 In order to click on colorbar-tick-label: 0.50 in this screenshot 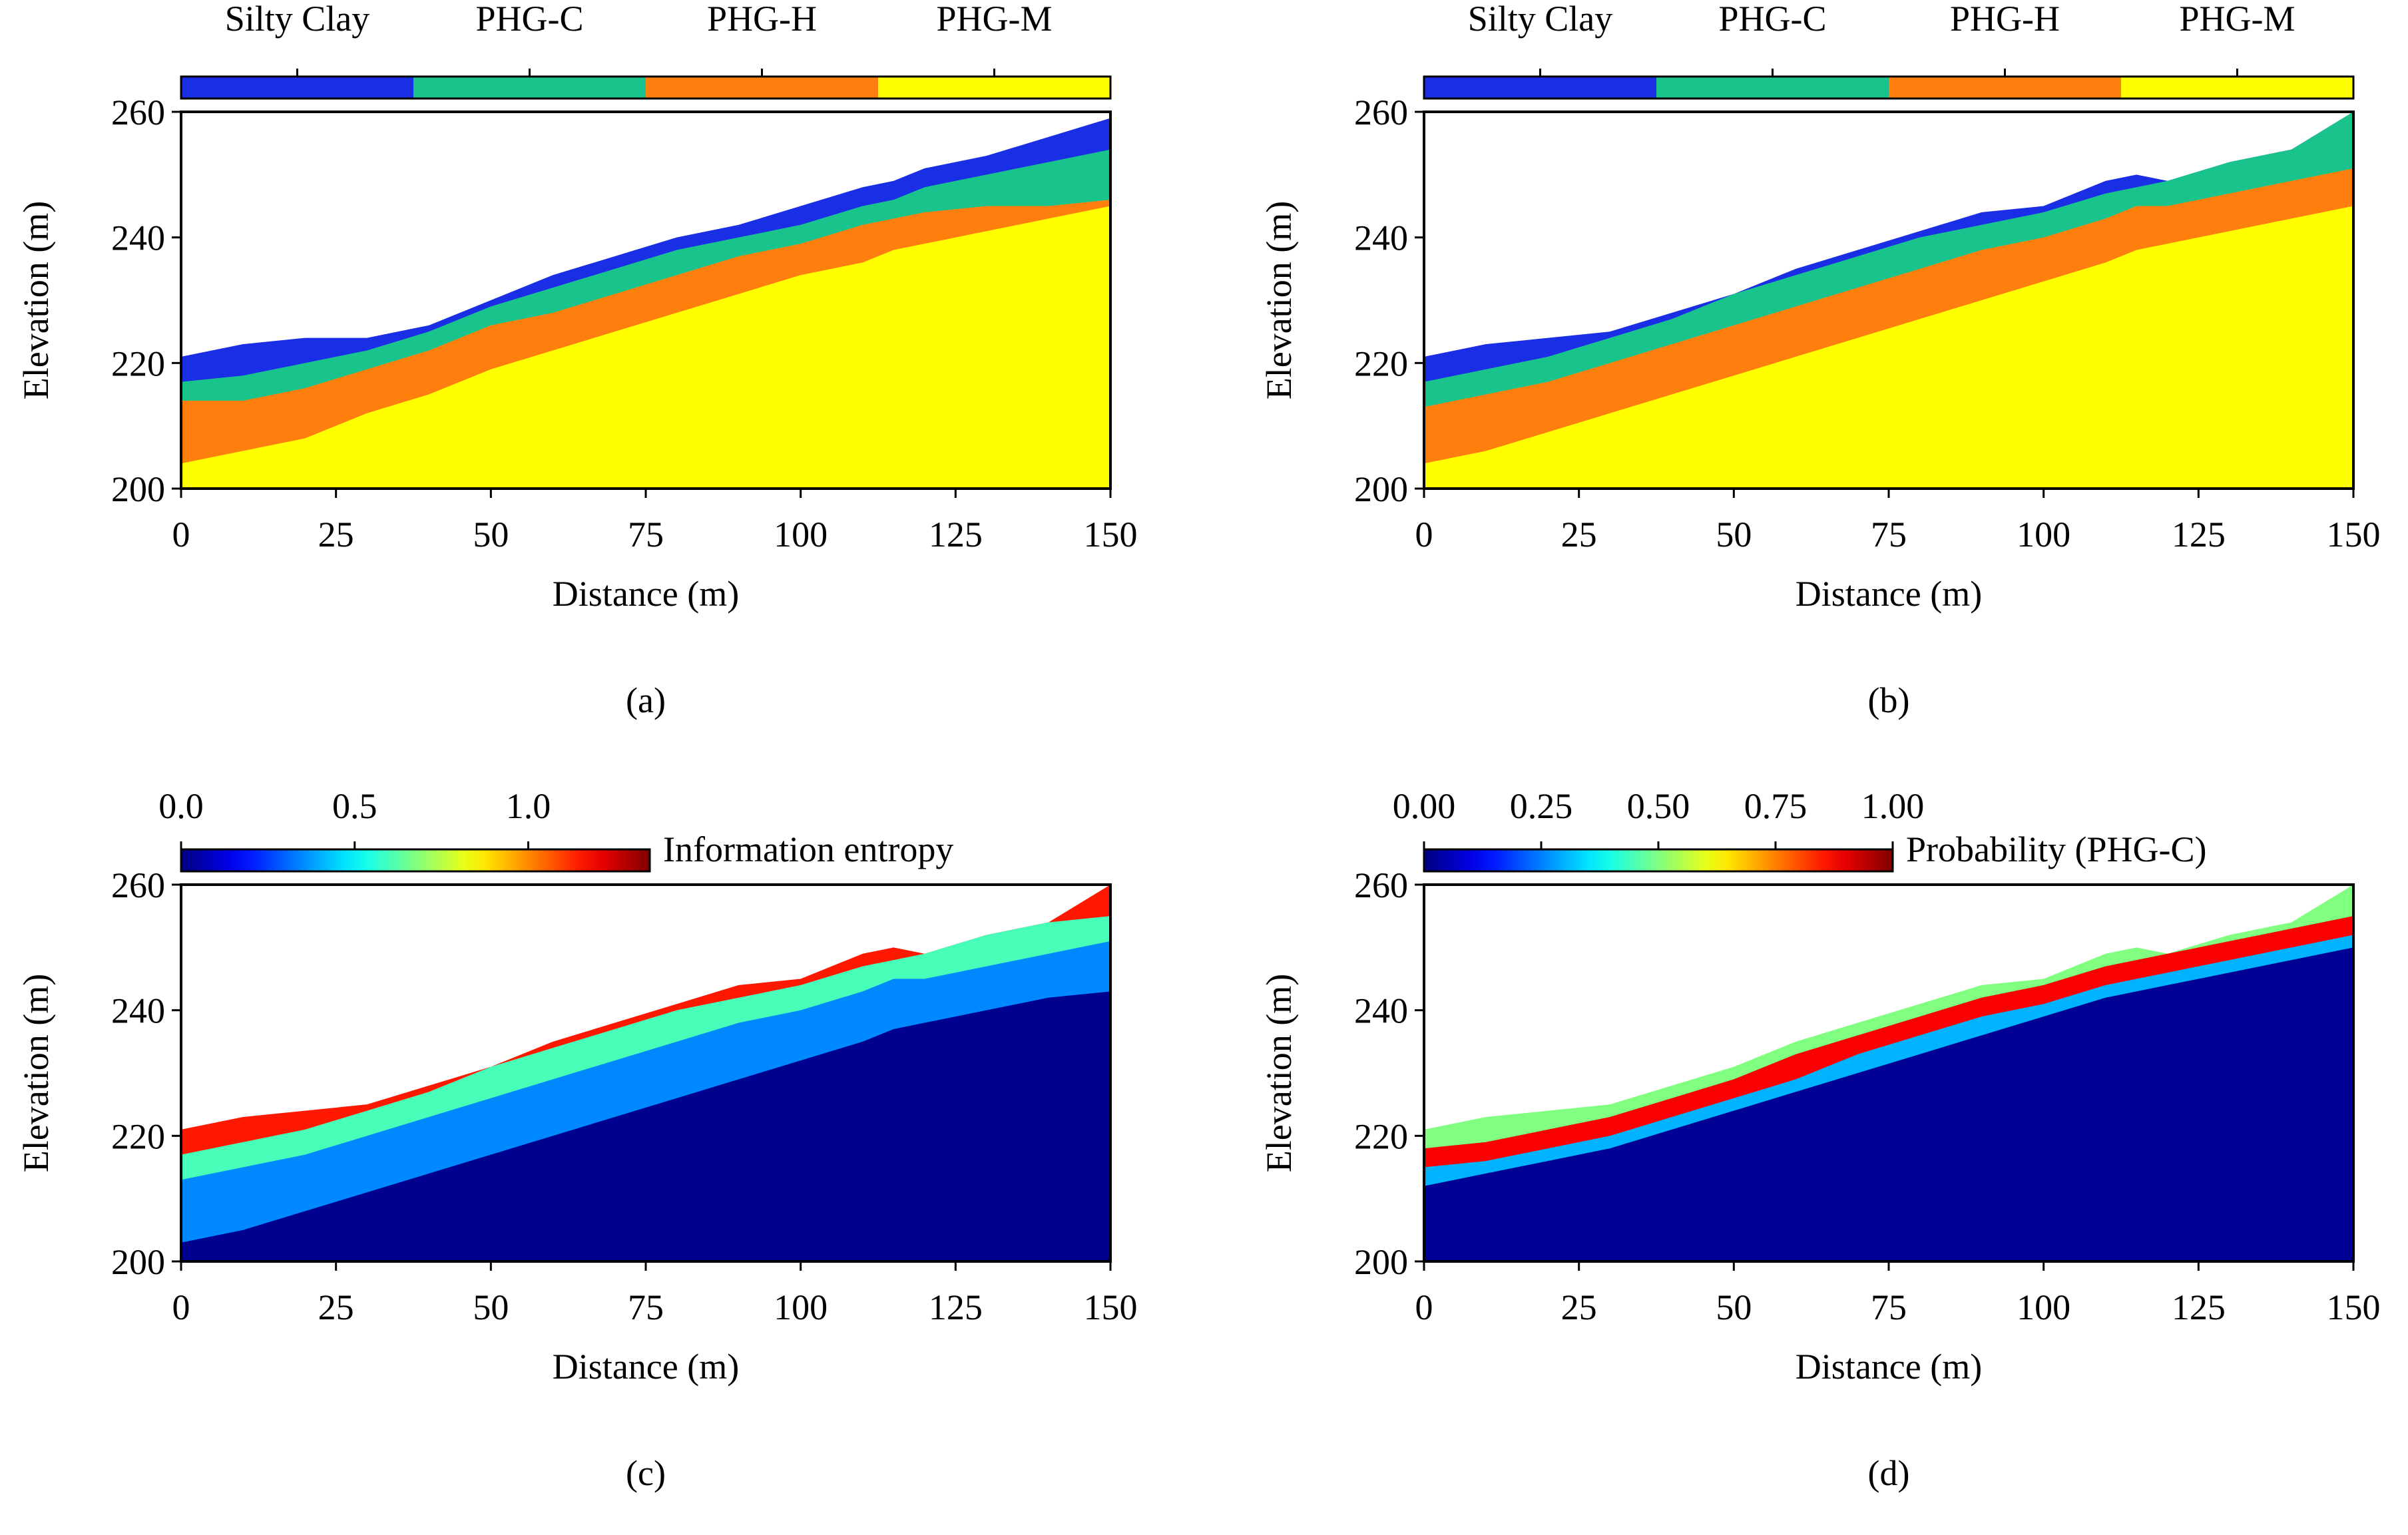, I will do `click(1658, 806)`.